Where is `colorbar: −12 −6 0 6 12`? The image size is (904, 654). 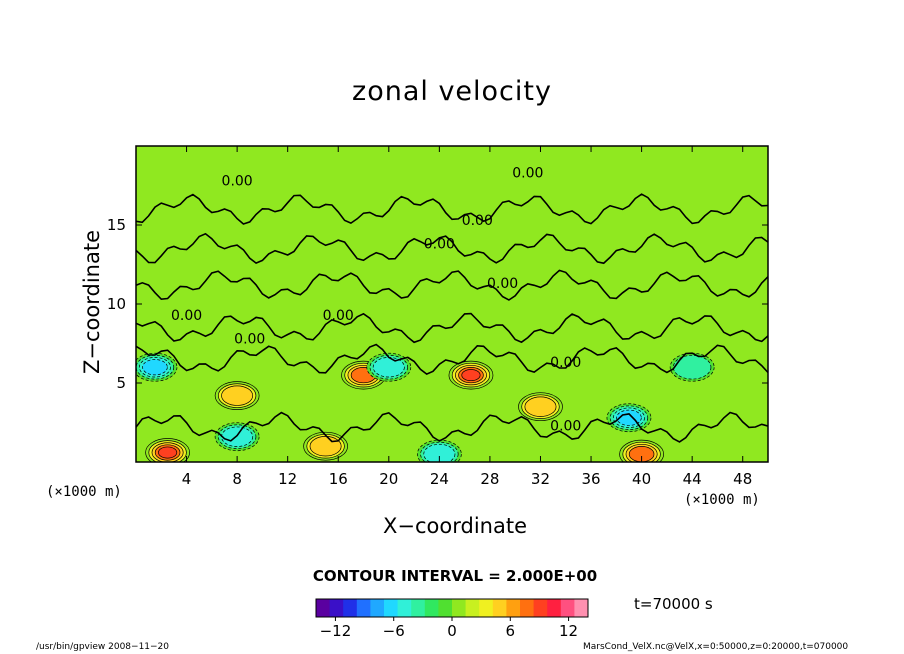
colorbar: −12 −6 0 6 12 is located at coordinates (452, 619).